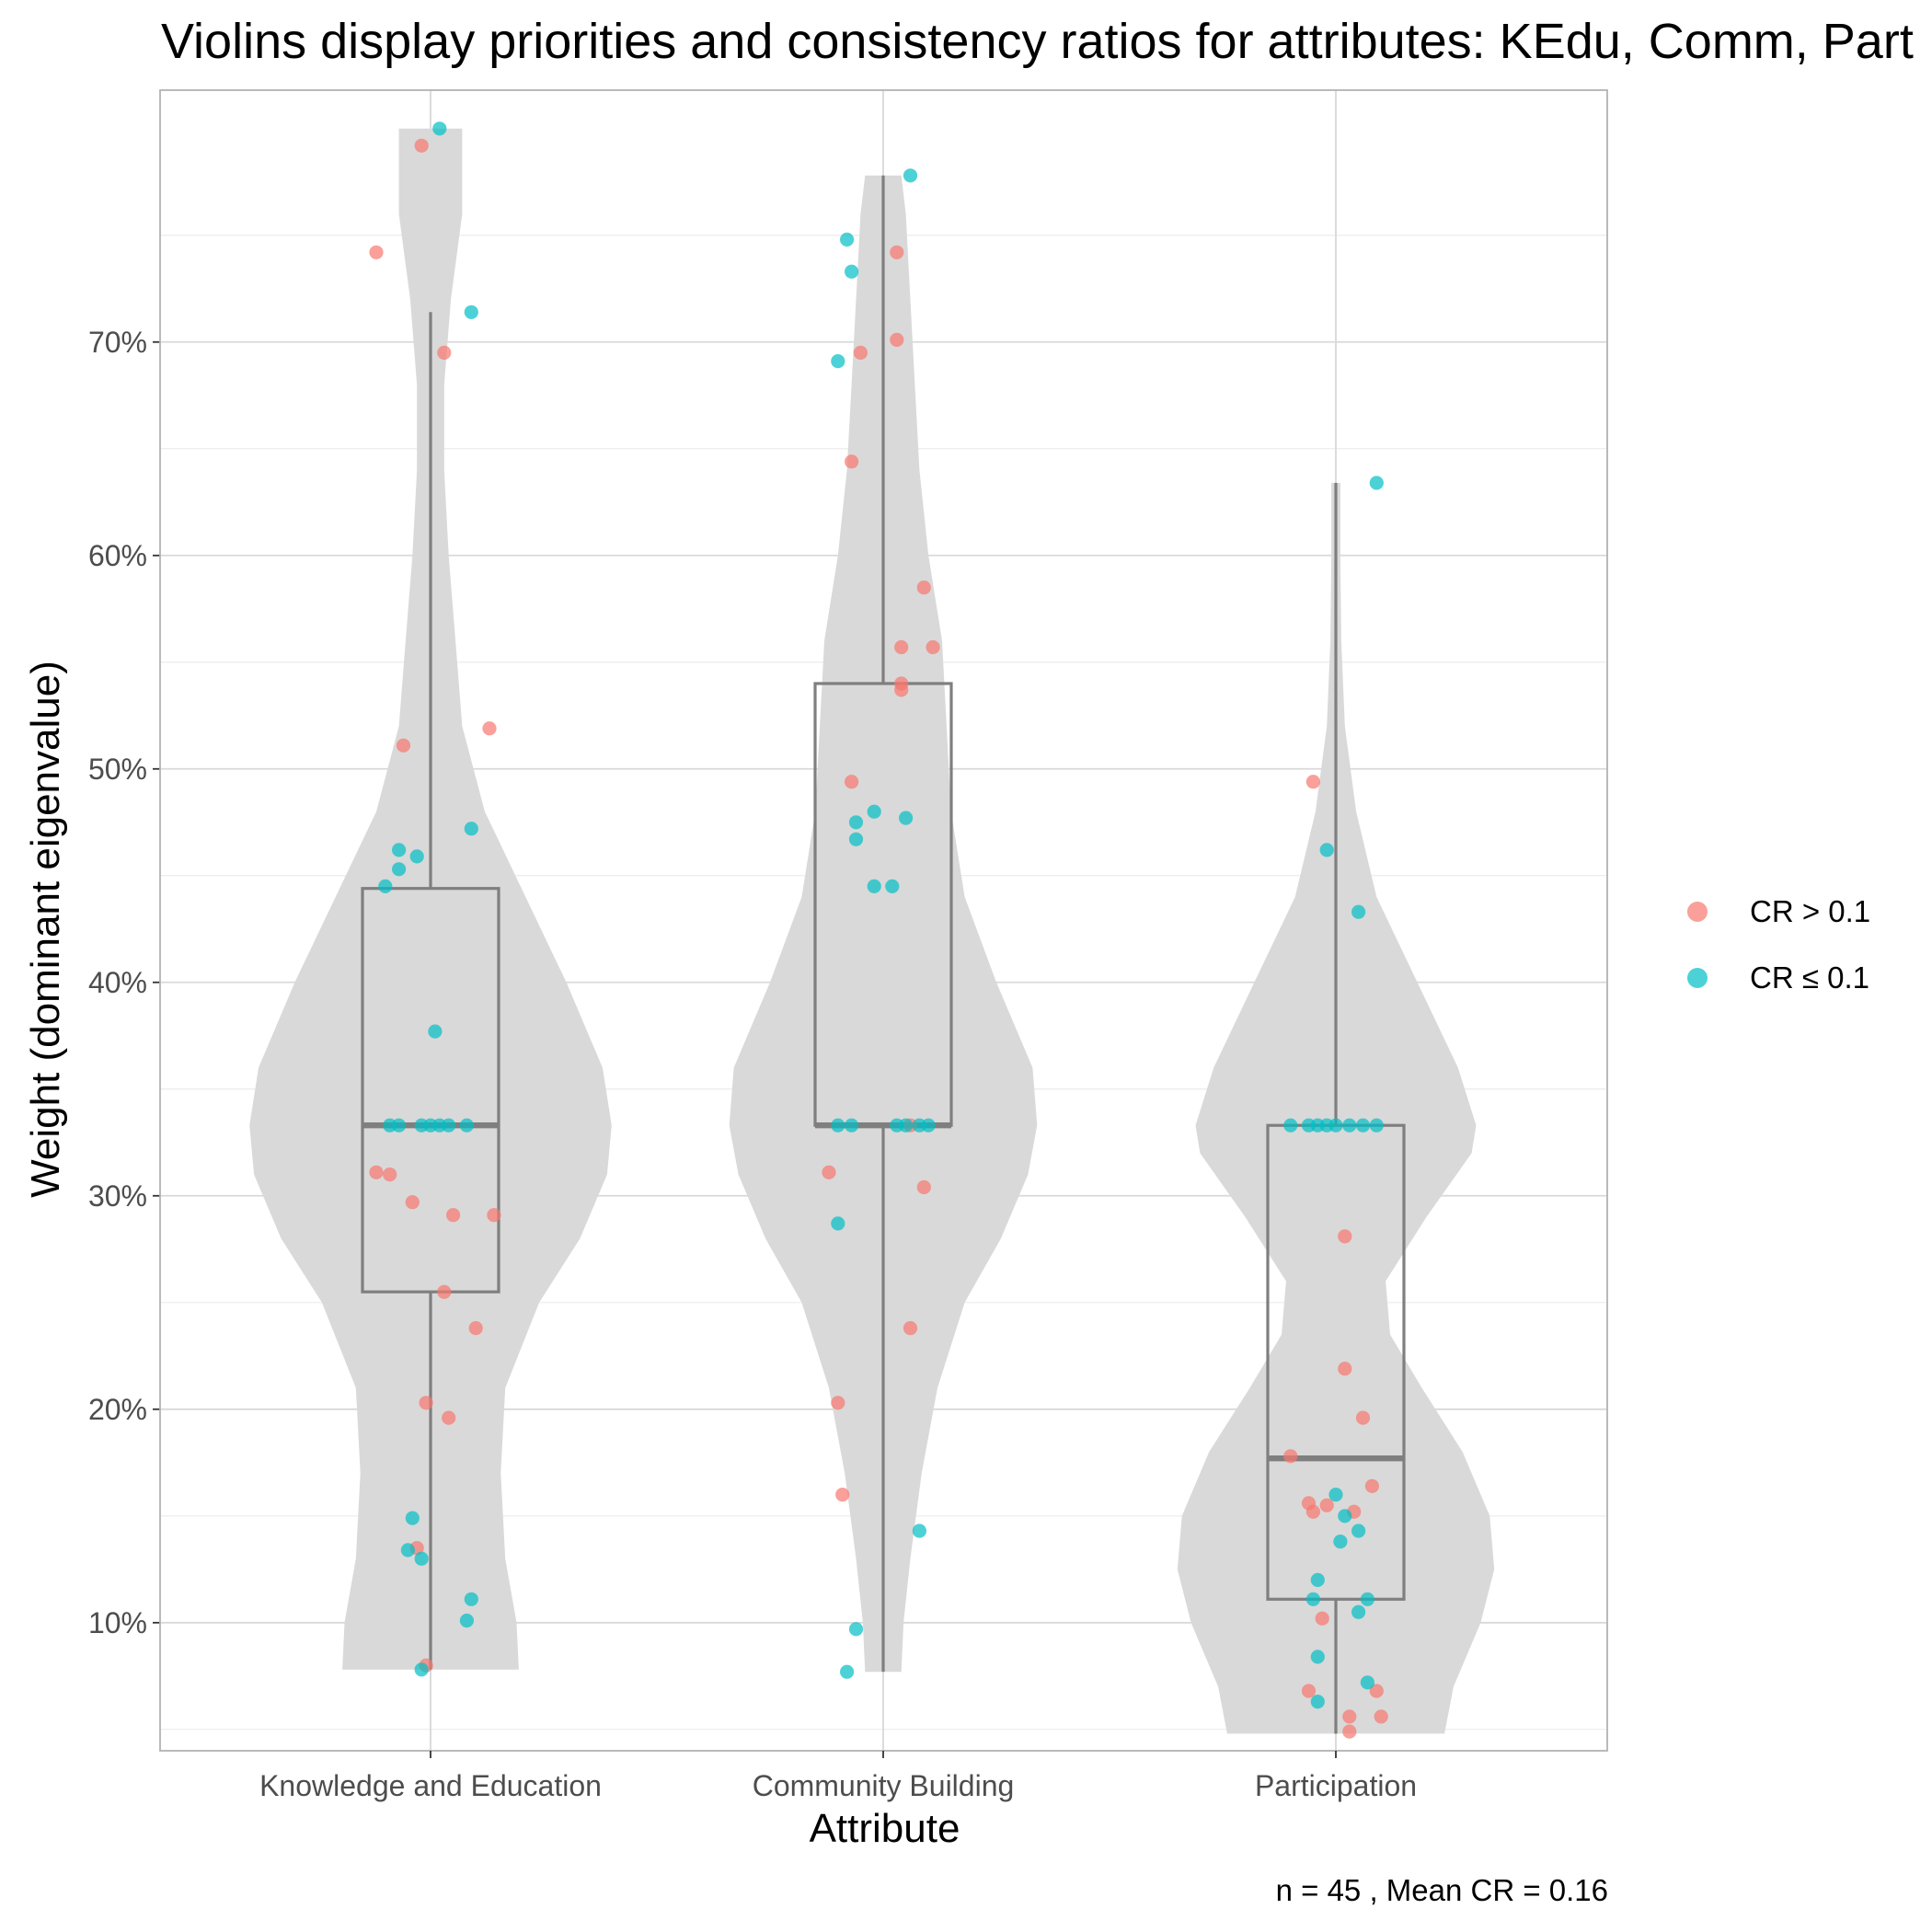 The height and width of the screenshot is (1932, 1932). Describe the element at coordinates (45, 929) in the screenshot. I see `y-axis-title-text: Weight (dominant eigenvalue)` at that location.